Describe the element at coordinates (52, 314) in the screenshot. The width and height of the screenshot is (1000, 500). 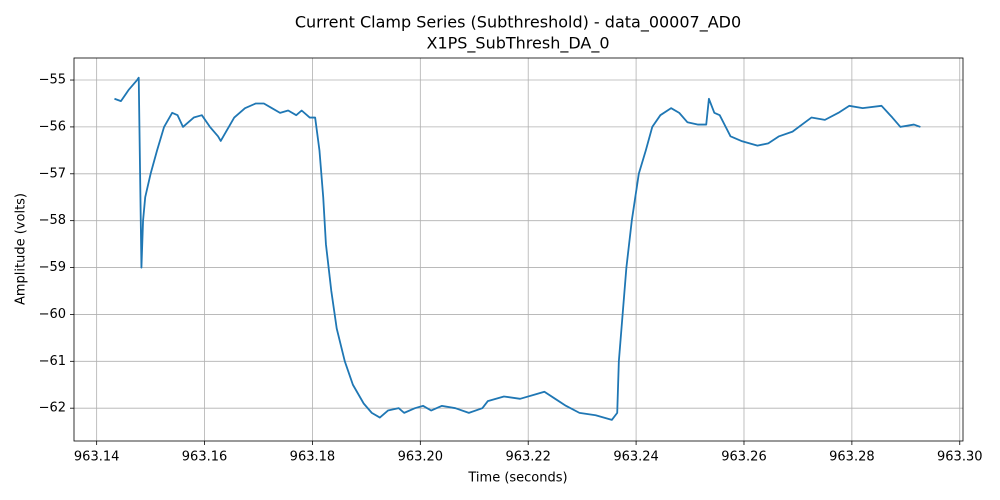
I see `y-tick-label: −60` at that location.